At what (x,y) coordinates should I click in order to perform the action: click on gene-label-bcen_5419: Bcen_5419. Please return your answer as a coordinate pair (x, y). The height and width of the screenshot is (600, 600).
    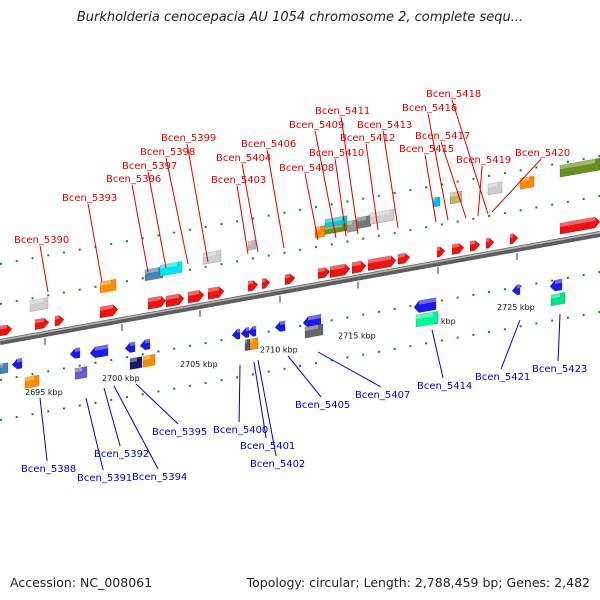
    Looking at the image, I should click on (483, 160).